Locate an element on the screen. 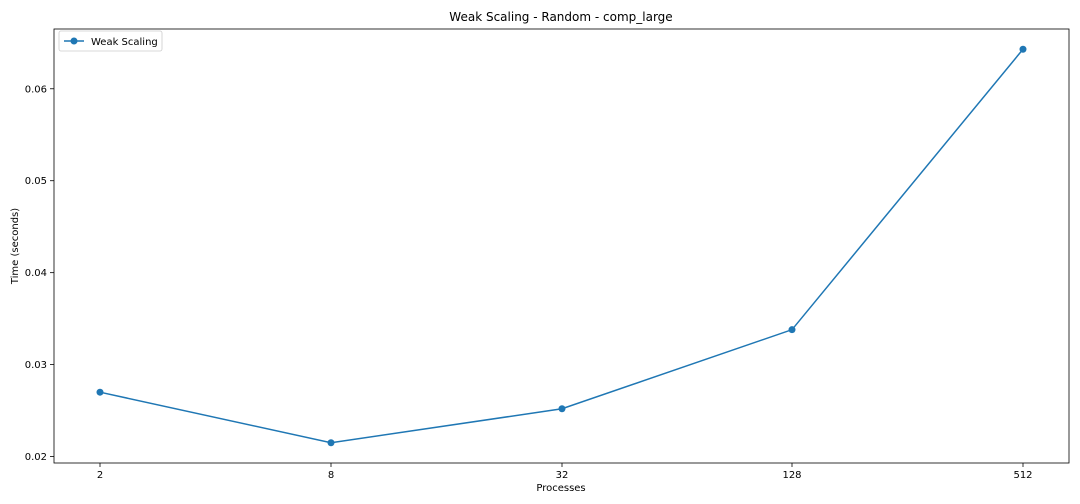  x-tick-label: 512 is located at coordinates (1022, 475).